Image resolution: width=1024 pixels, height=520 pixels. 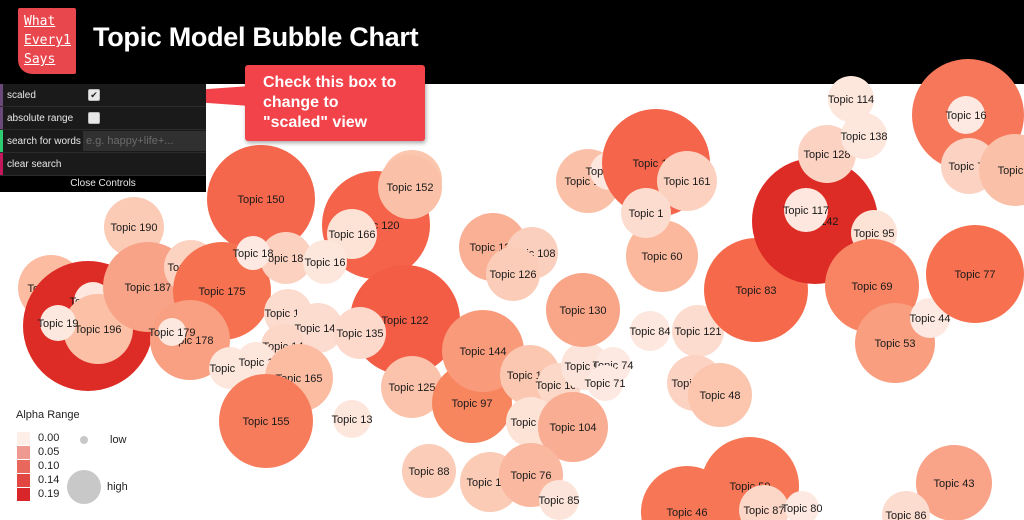 What do you see at coordinates (256, 37) in the screenshot?
I see `page-title: Topic Model Bubble Chart` at bounding box center [256, 37].